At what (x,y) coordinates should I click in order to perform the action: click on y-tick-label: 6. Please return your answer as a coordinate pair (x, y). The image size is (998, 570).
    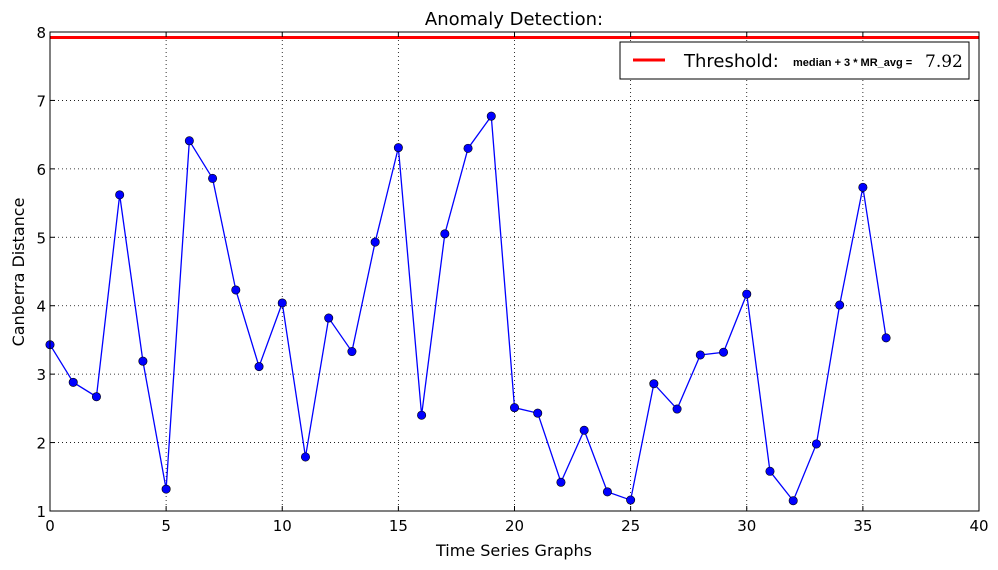
    Looking at the image, I should click on (41, 170).